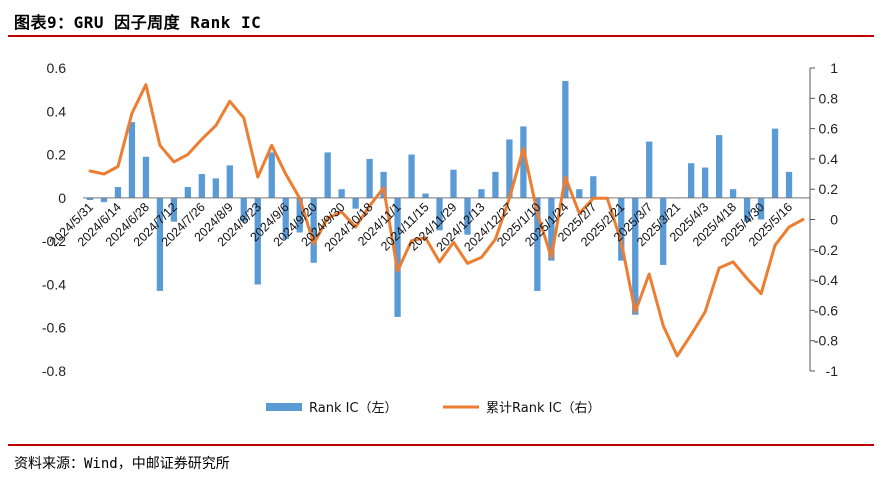  I want to click on title-divider, so click(441, 36).